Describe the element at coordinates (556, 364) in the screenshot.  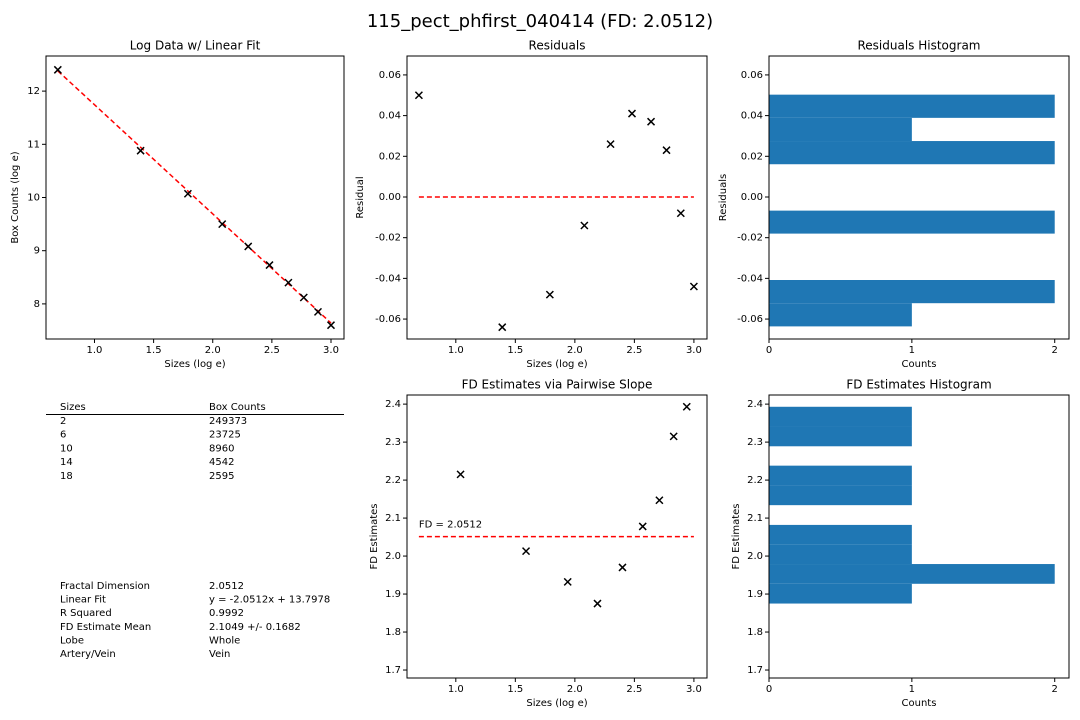
I see `x-axis-label: Sizes (log e)` at that location.